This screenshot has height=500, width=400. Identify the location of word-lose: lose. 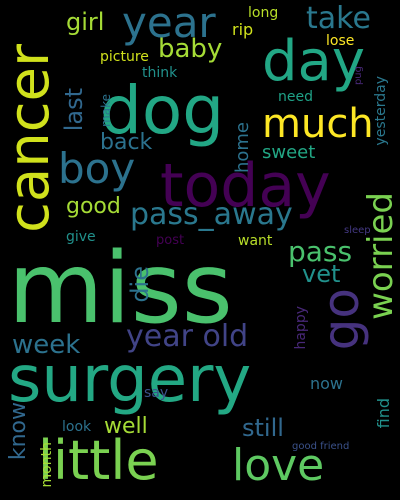
(340, 41).